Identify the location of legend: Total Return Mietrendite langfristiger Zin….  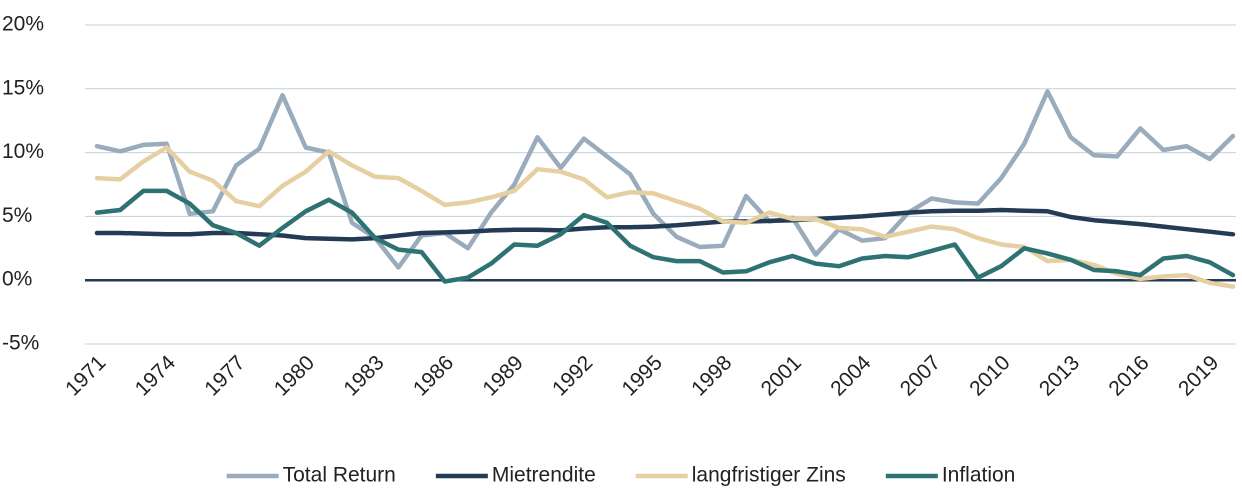
(621, 475).